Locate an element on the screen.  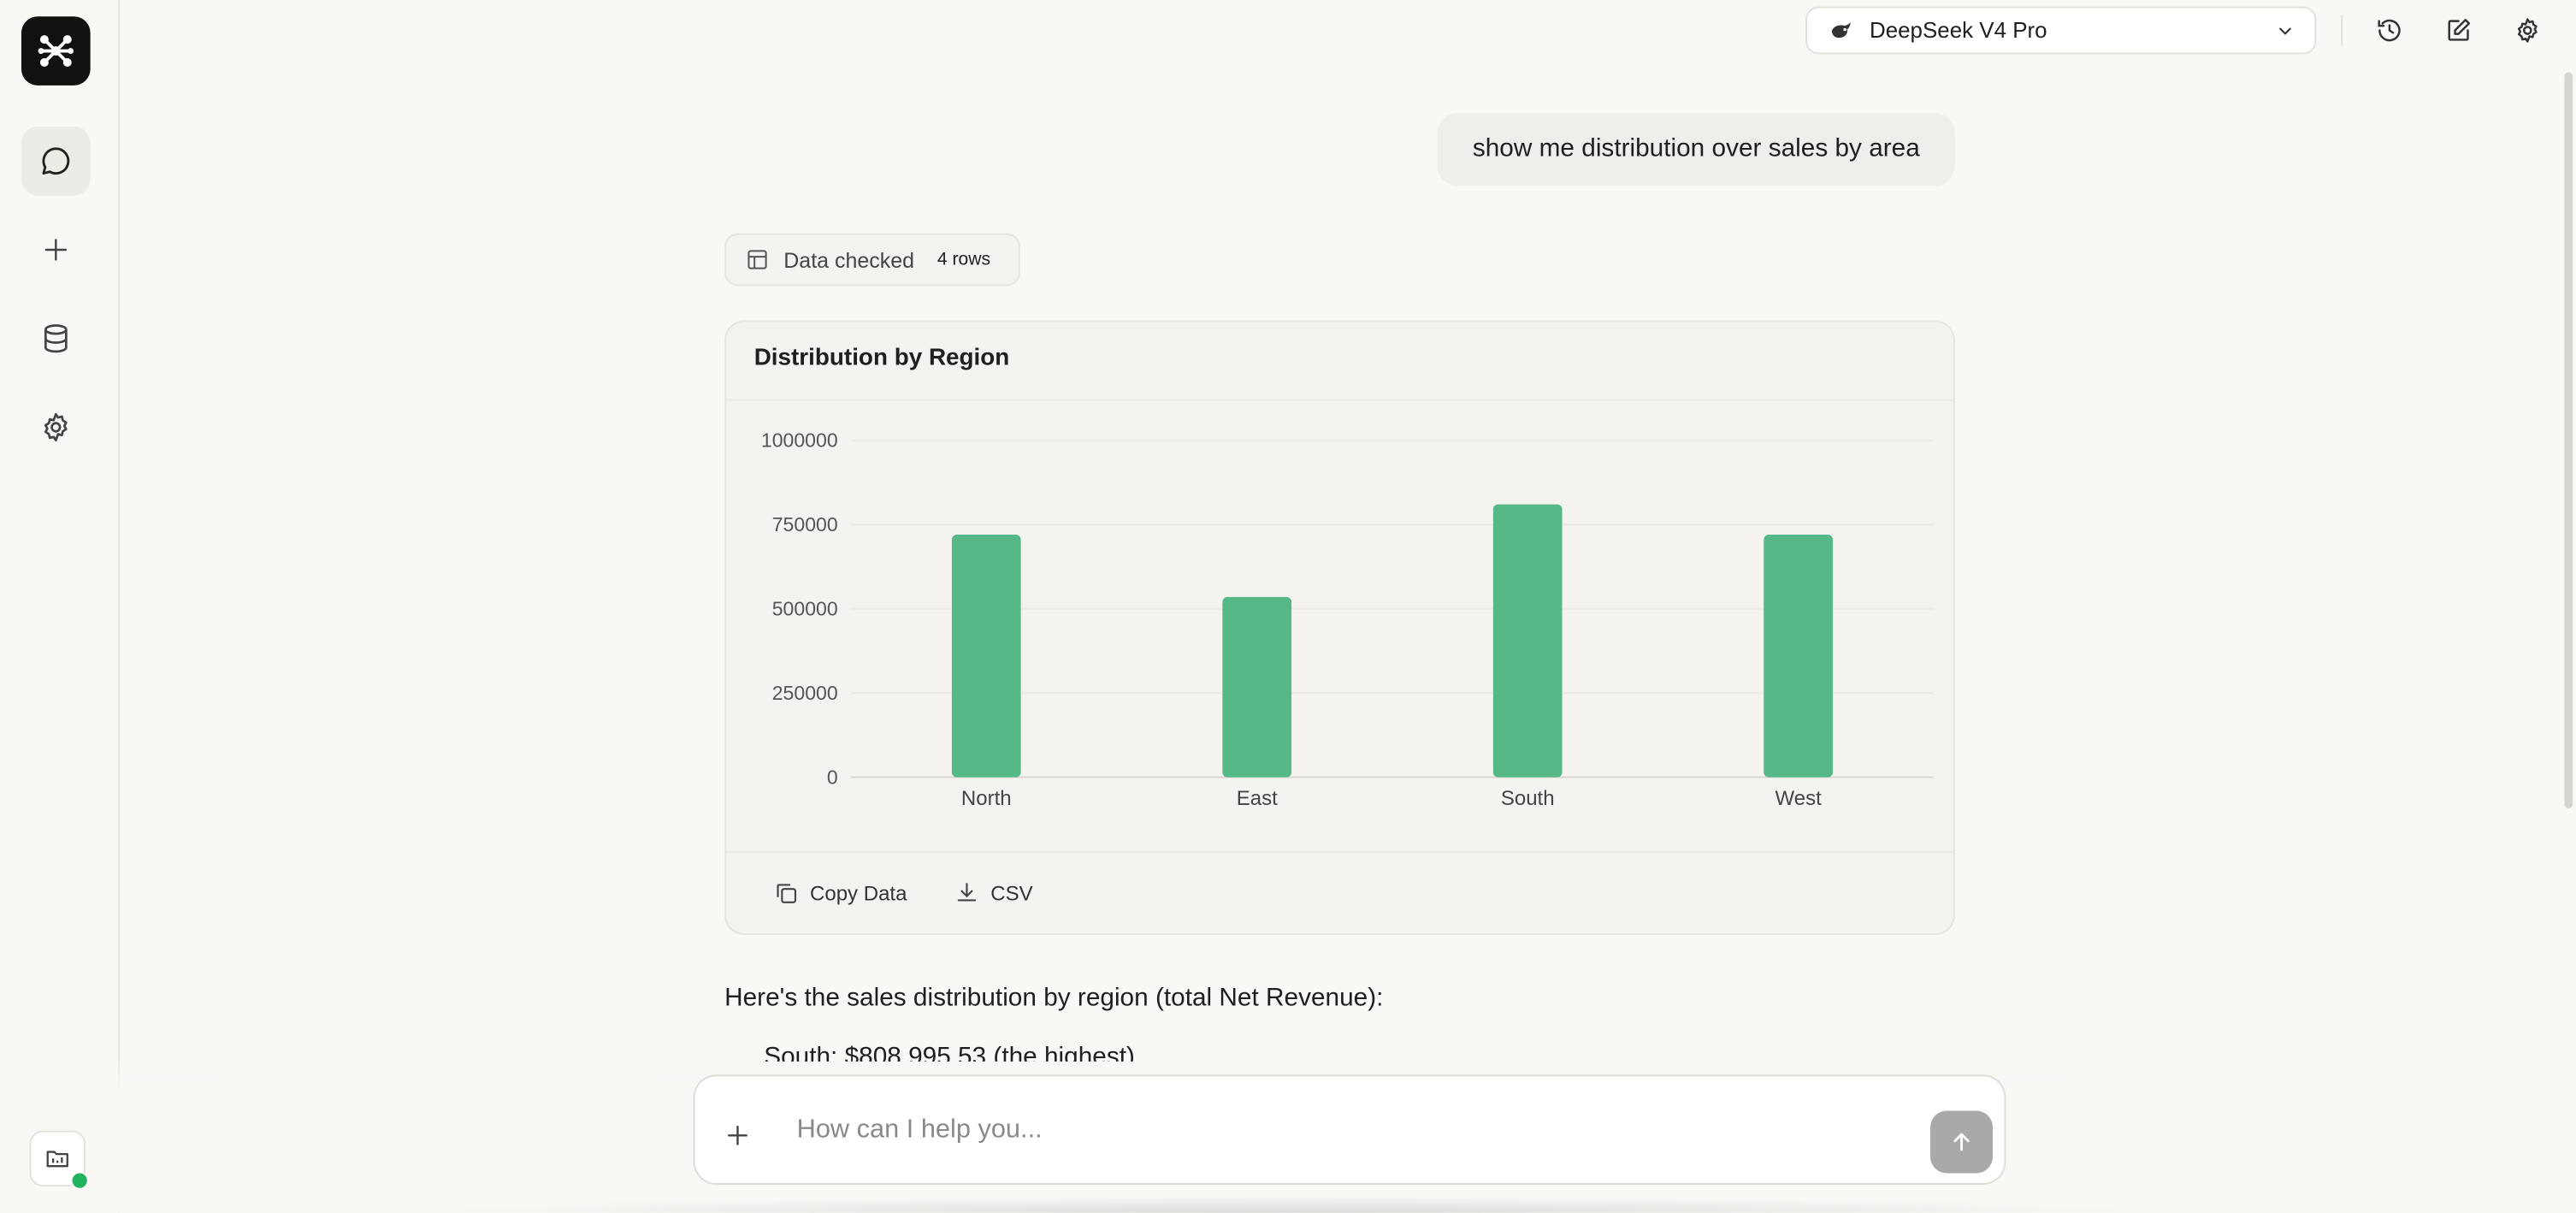
bar-east is located at coordinates (1257, 687).